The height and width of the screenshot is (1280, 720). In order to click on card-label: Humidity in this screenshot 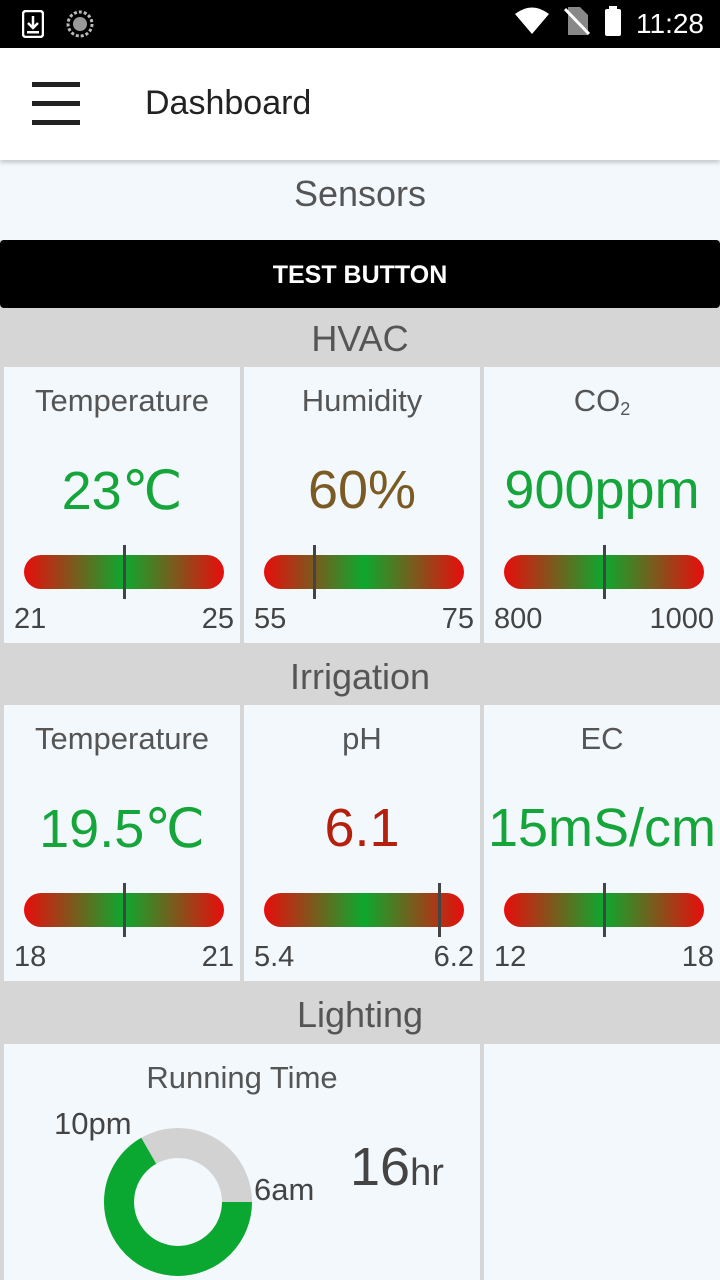, I will do `click(362, 400)`.